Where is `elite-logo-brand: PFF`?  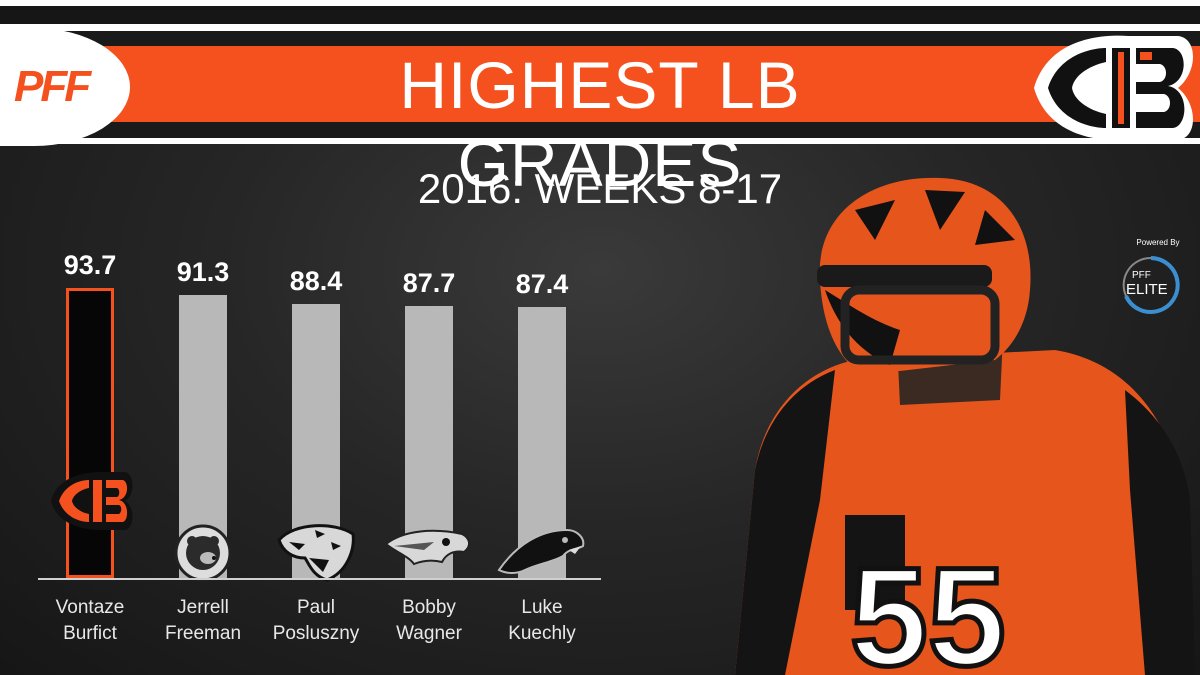 elite-logo-brand: PFF is located at coordinates (1141, 275).